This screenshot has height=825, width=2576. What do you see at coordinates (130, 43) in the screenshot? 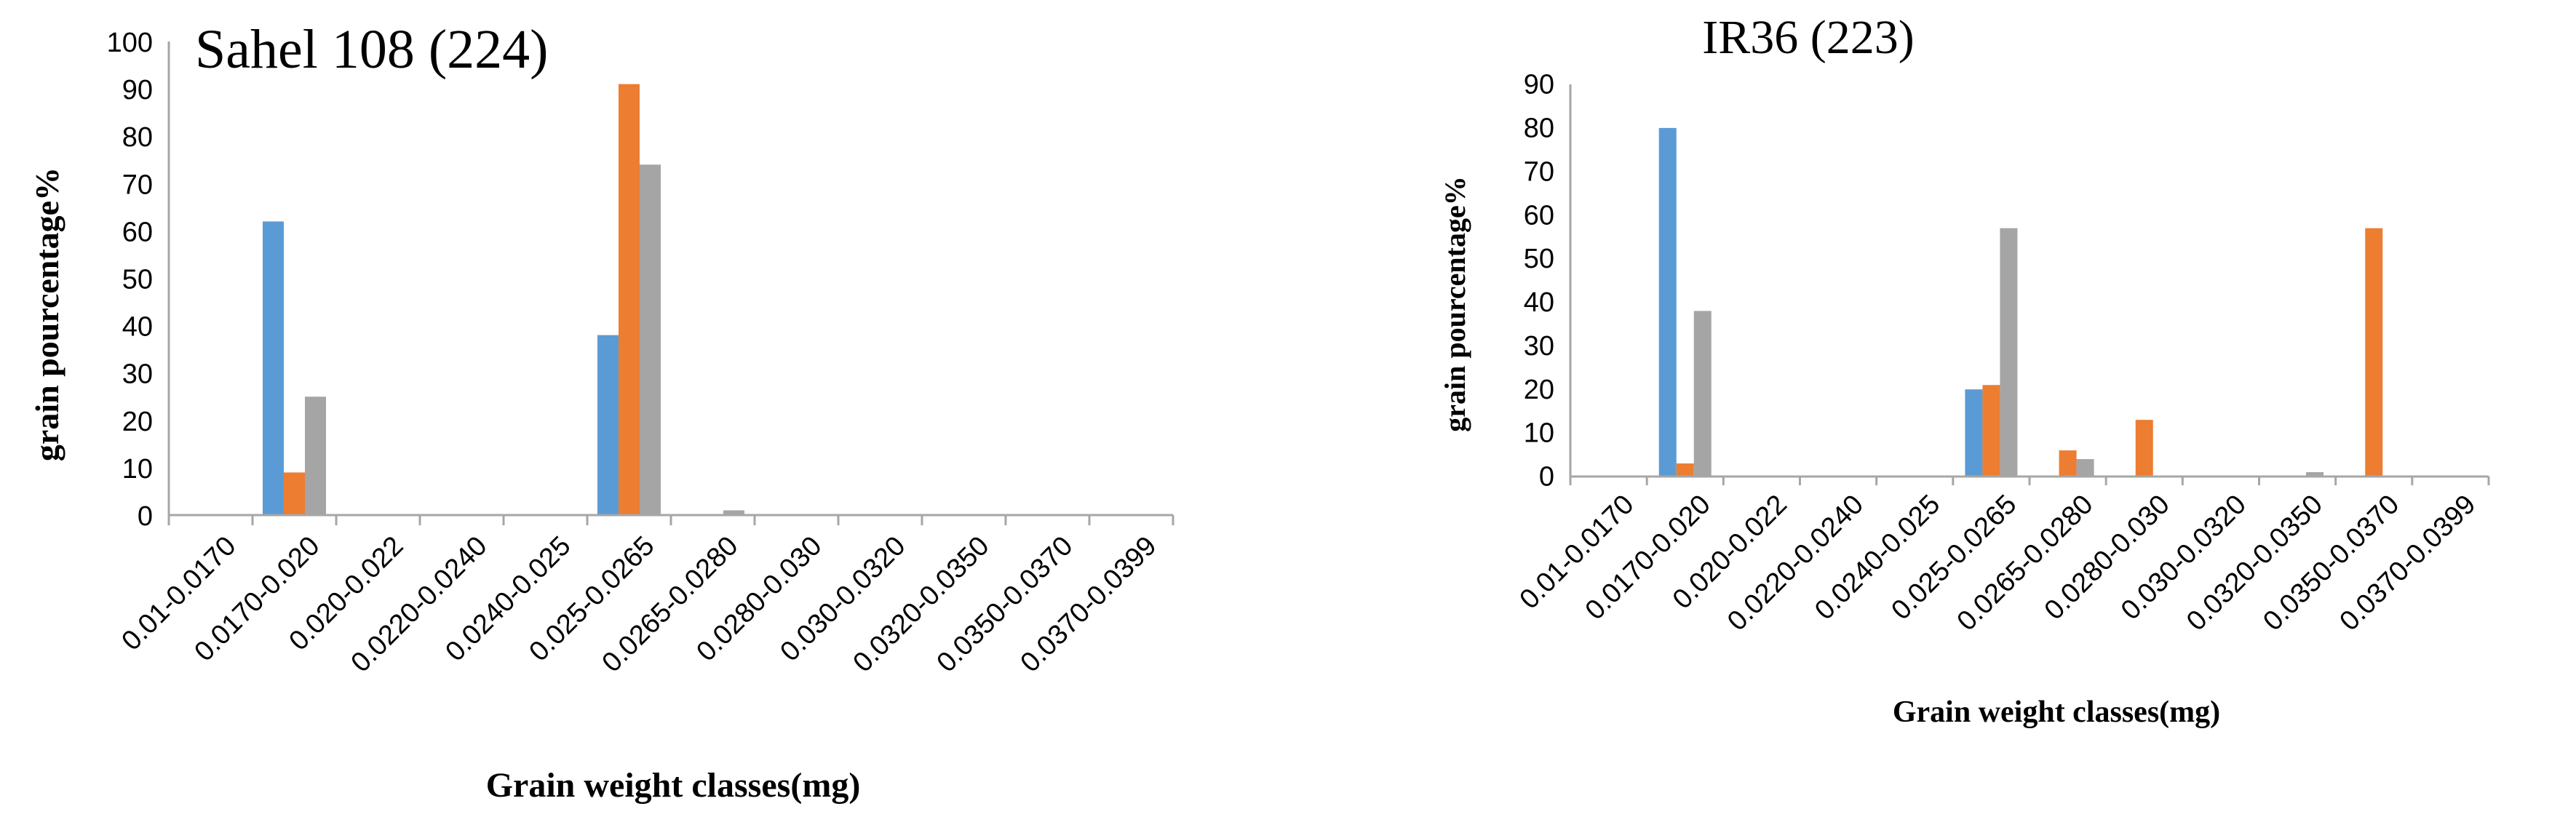
I see `y-tick-label: 100` at bounding box center [130, 43].